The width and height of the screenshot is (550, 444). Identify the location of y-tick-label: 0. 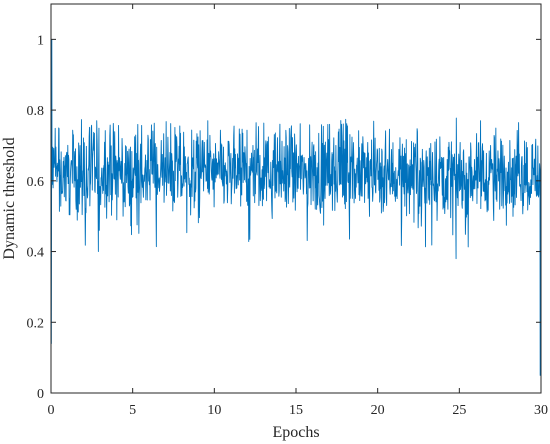
(40, 394).